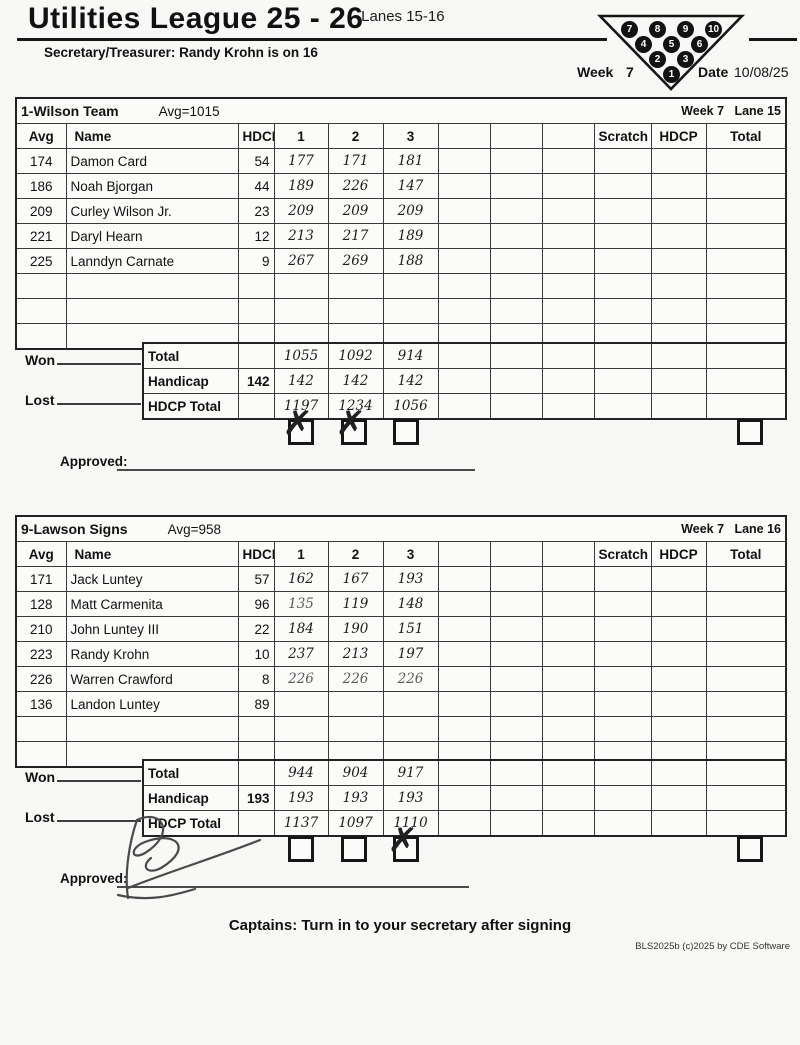 This screenshot has width=800, height=1045. Describe the element at coordinates (731, 529) in the screenshot. I see `team2-week-lane: Week 7 Lane 16` at that location.